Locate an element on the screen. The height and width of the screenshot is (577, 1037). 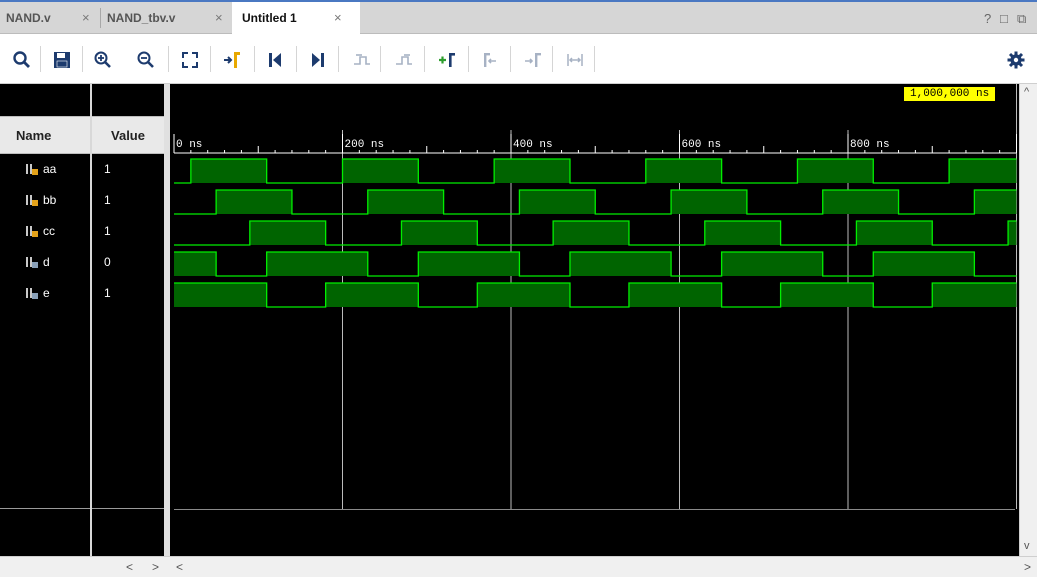
waveform-bb is located at coordinates (595, 202).